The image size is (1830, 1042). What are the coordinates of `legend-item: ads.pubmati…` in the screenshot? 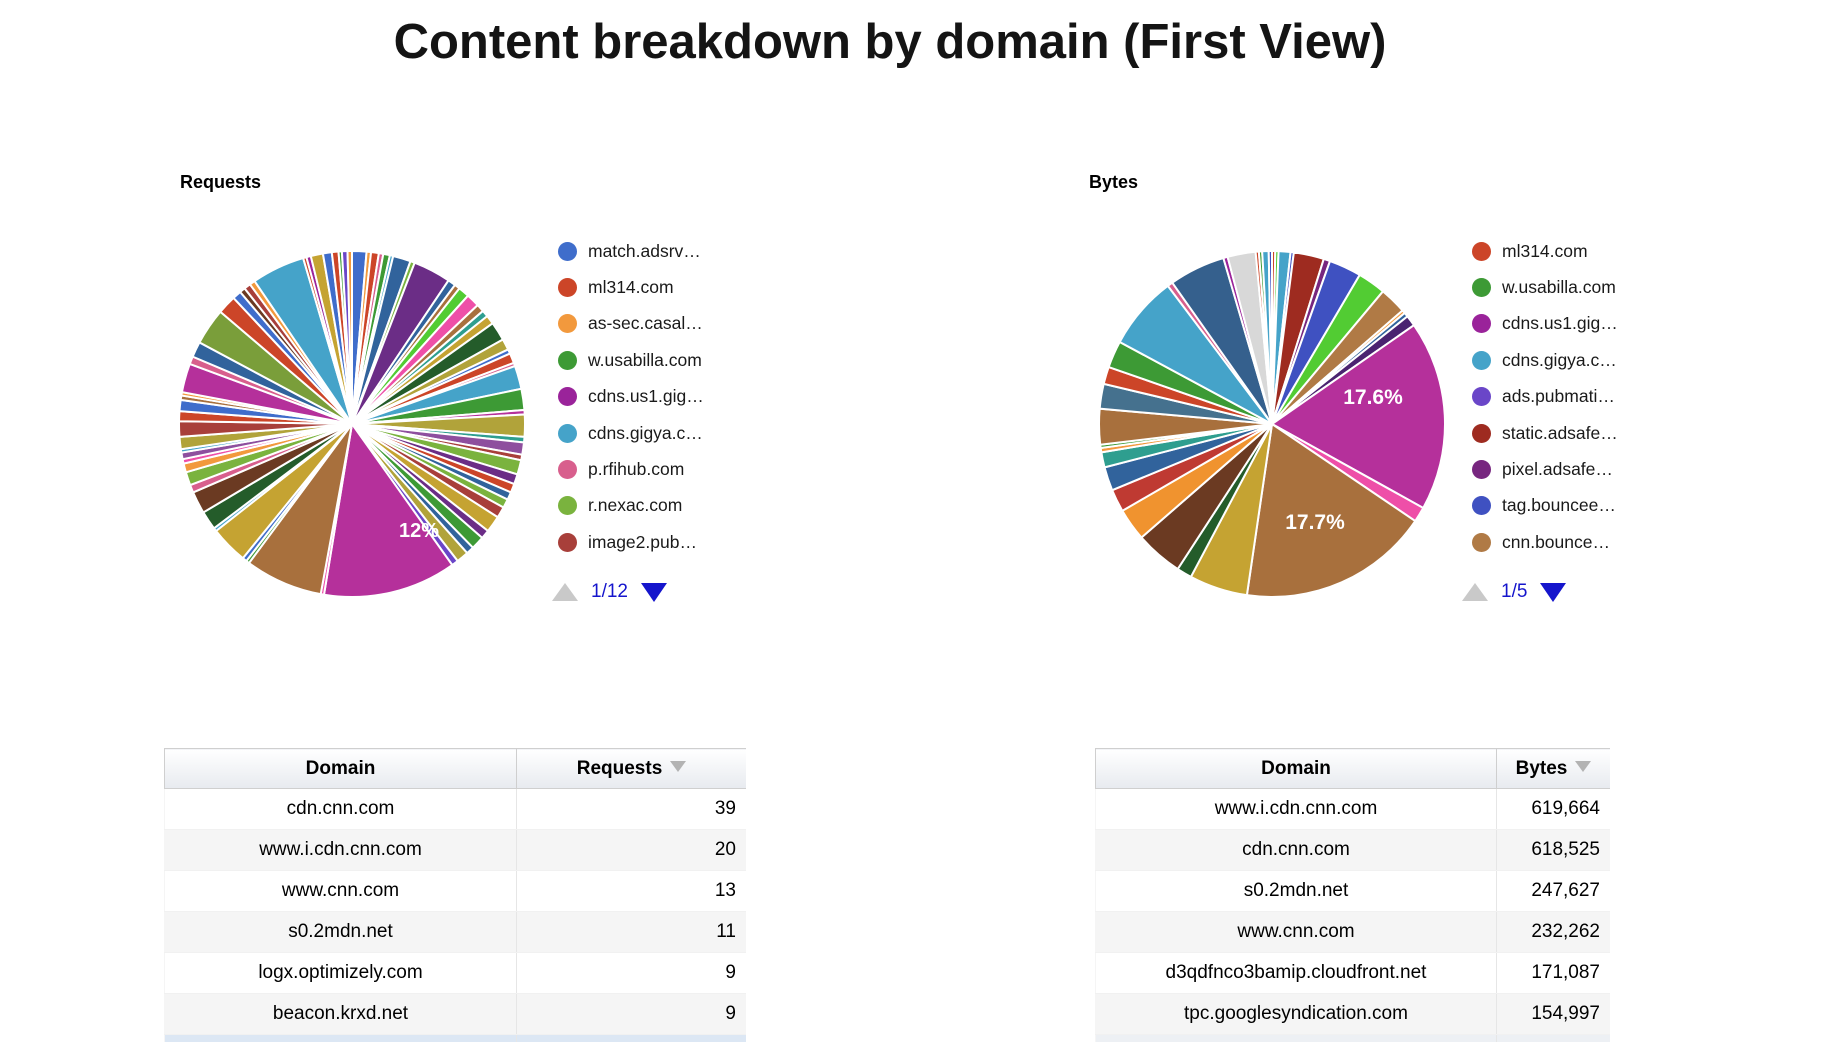 It's located at (1545, 397).